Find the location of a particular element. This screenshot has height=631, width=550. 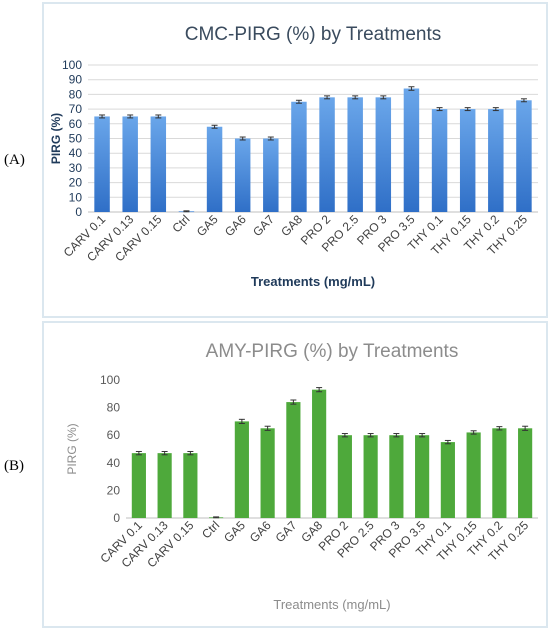

y-tick-label: 70 is located at coordinates (76, 109).